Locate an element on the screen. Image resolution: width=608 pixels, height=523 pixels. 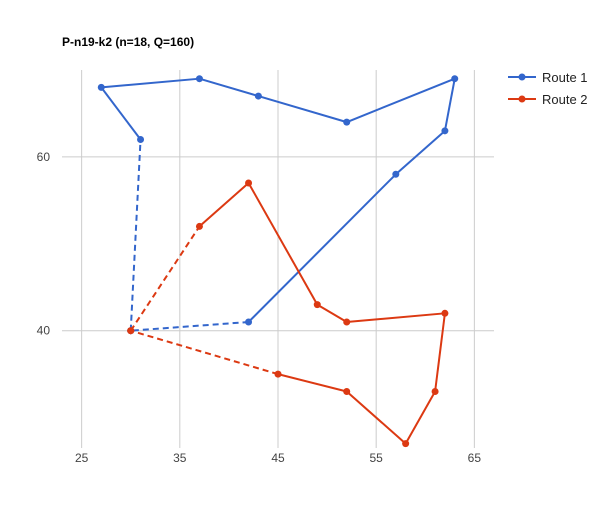
x-tick-label: 65 is located at coordinates (475, 458).